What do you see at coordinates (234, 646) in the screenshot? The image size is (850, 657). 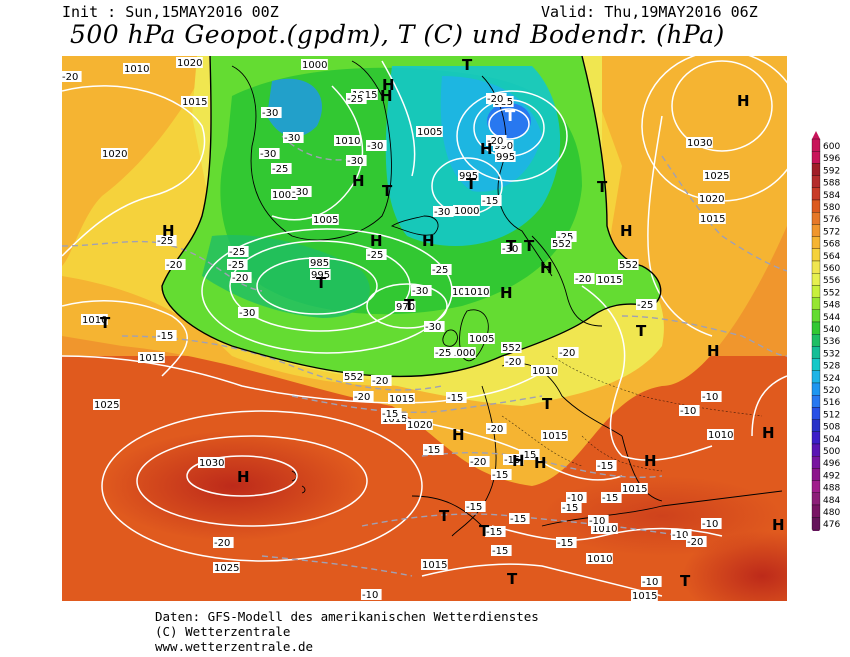 I see `website-link: www.wetterzentrale.de` at bounding box center [234, 646].